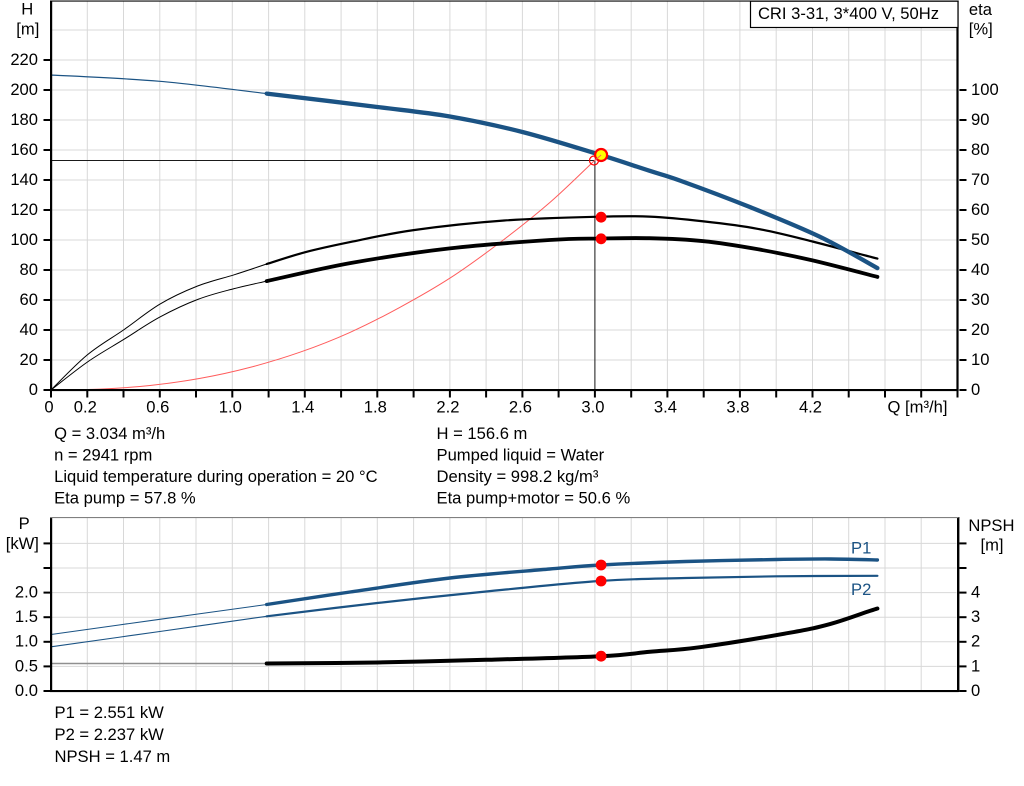 Image resolution: width=1024 pixels, height=786 pixels. What do you see at coordinates (113, 756) in the screenshot?
I see `svg-text: NPSH = 1.47 m` at bounding box center [113, 756].